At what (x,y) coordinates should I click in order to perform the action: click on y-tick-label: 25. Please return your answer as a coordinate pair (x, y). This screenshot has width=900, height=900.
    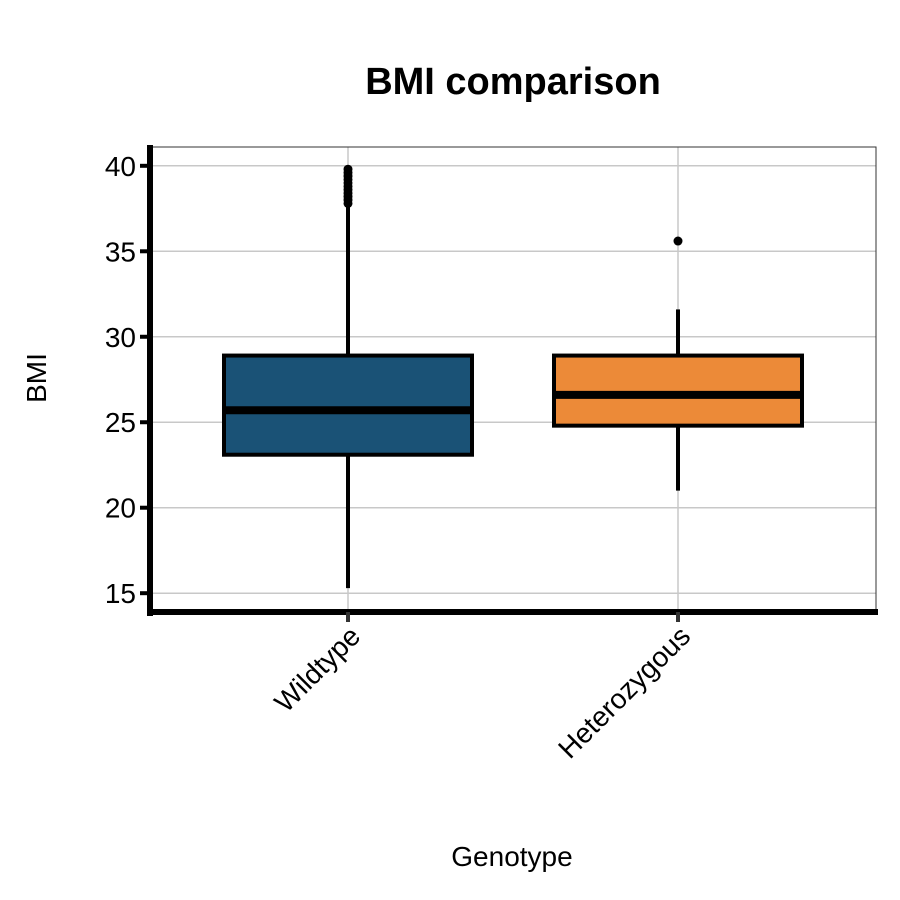
    Looking at the image, I should click on (120, 422).